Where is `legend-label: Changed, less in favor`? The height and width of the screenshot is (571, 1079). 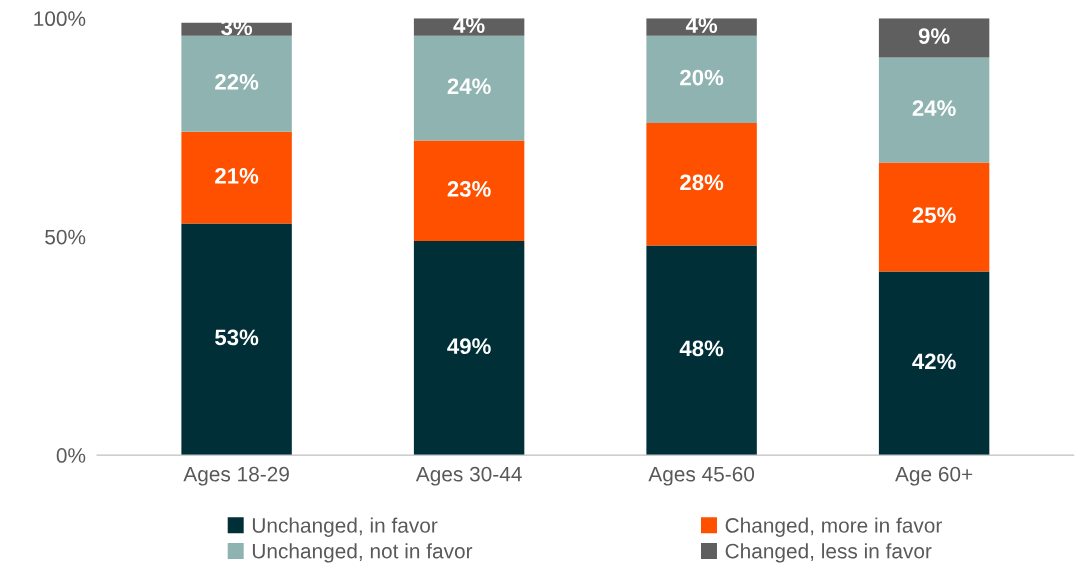 legend-label: Changed, less in favor is located at coordinates (828, 553).